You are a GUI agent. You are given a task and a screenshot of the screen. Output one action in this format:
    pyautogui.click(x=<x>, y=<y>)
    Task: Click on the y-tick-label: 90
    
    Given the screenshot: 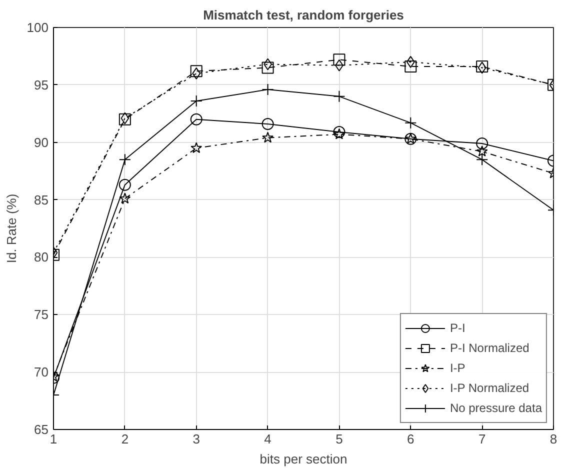 What is the action you would take?
    pyautogui.click(x=41, y=142)
    